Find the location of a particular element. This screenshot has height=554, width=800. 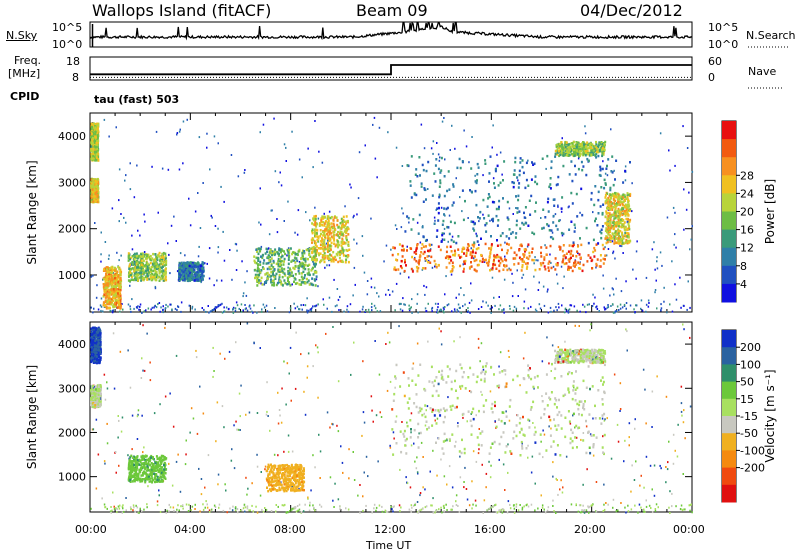

beam-title: Beam 09 is located at coordinates (392, 10).